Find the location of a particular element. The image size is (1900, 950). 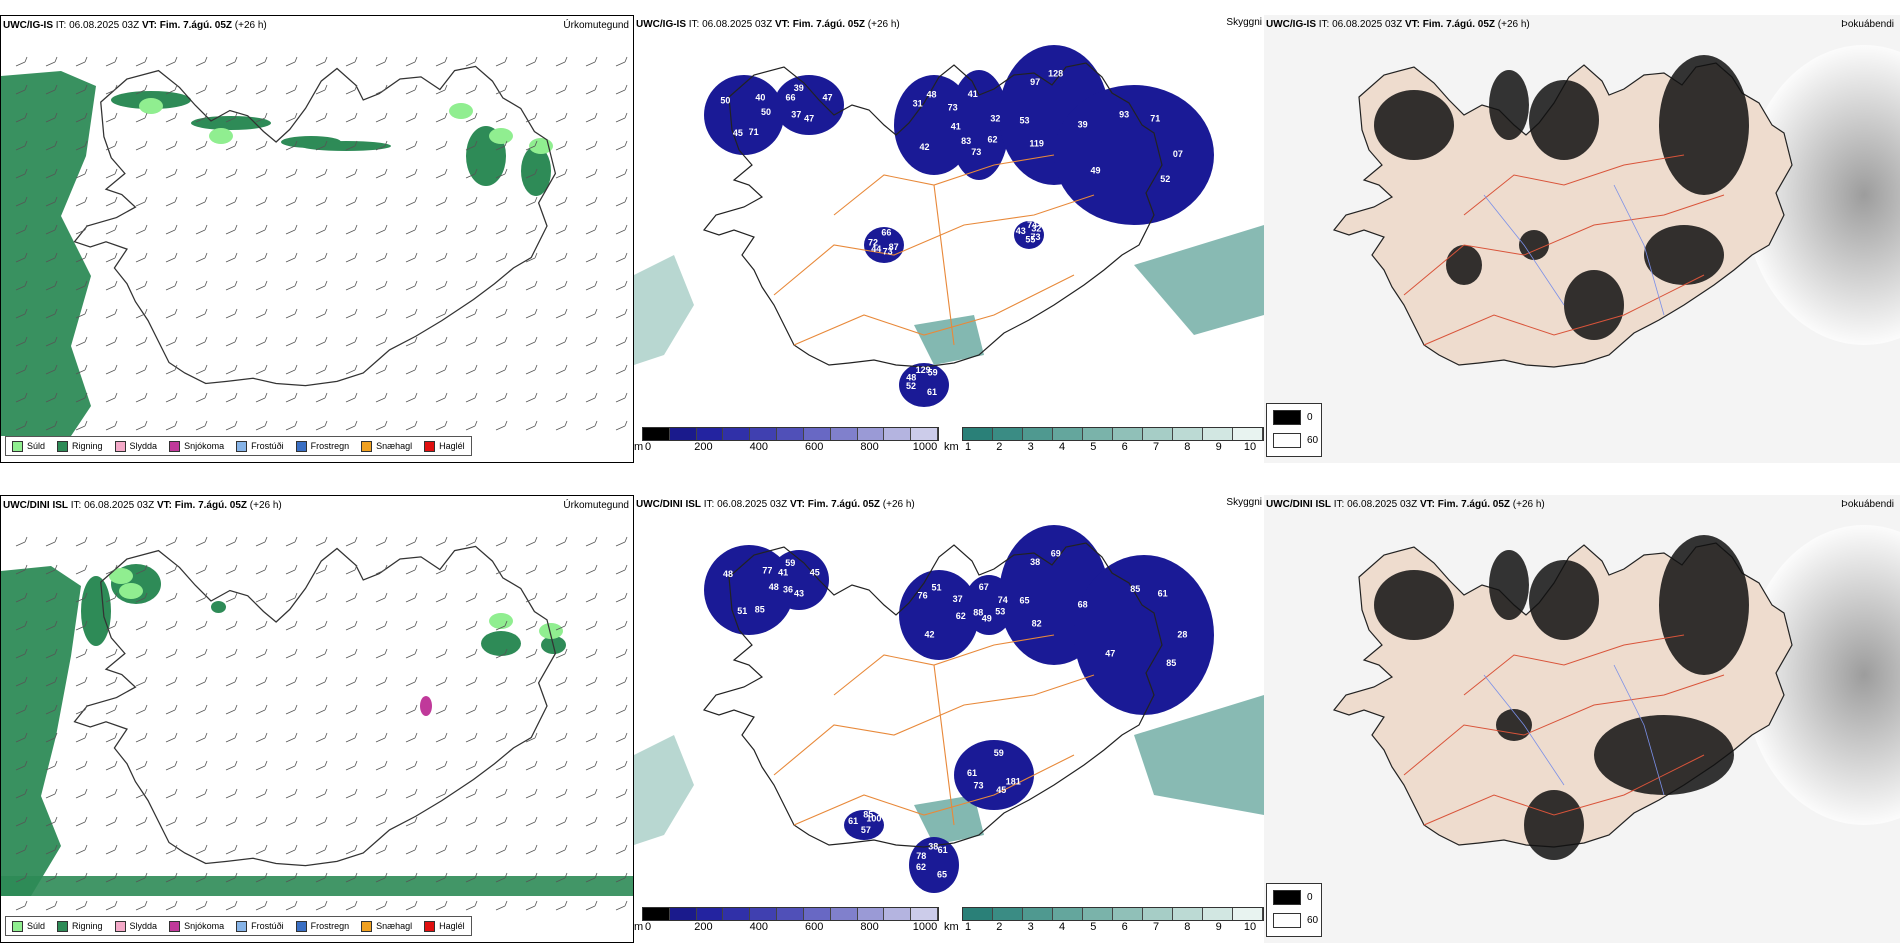

cloudbase-value: 57 is located at coordinates (866, 830).